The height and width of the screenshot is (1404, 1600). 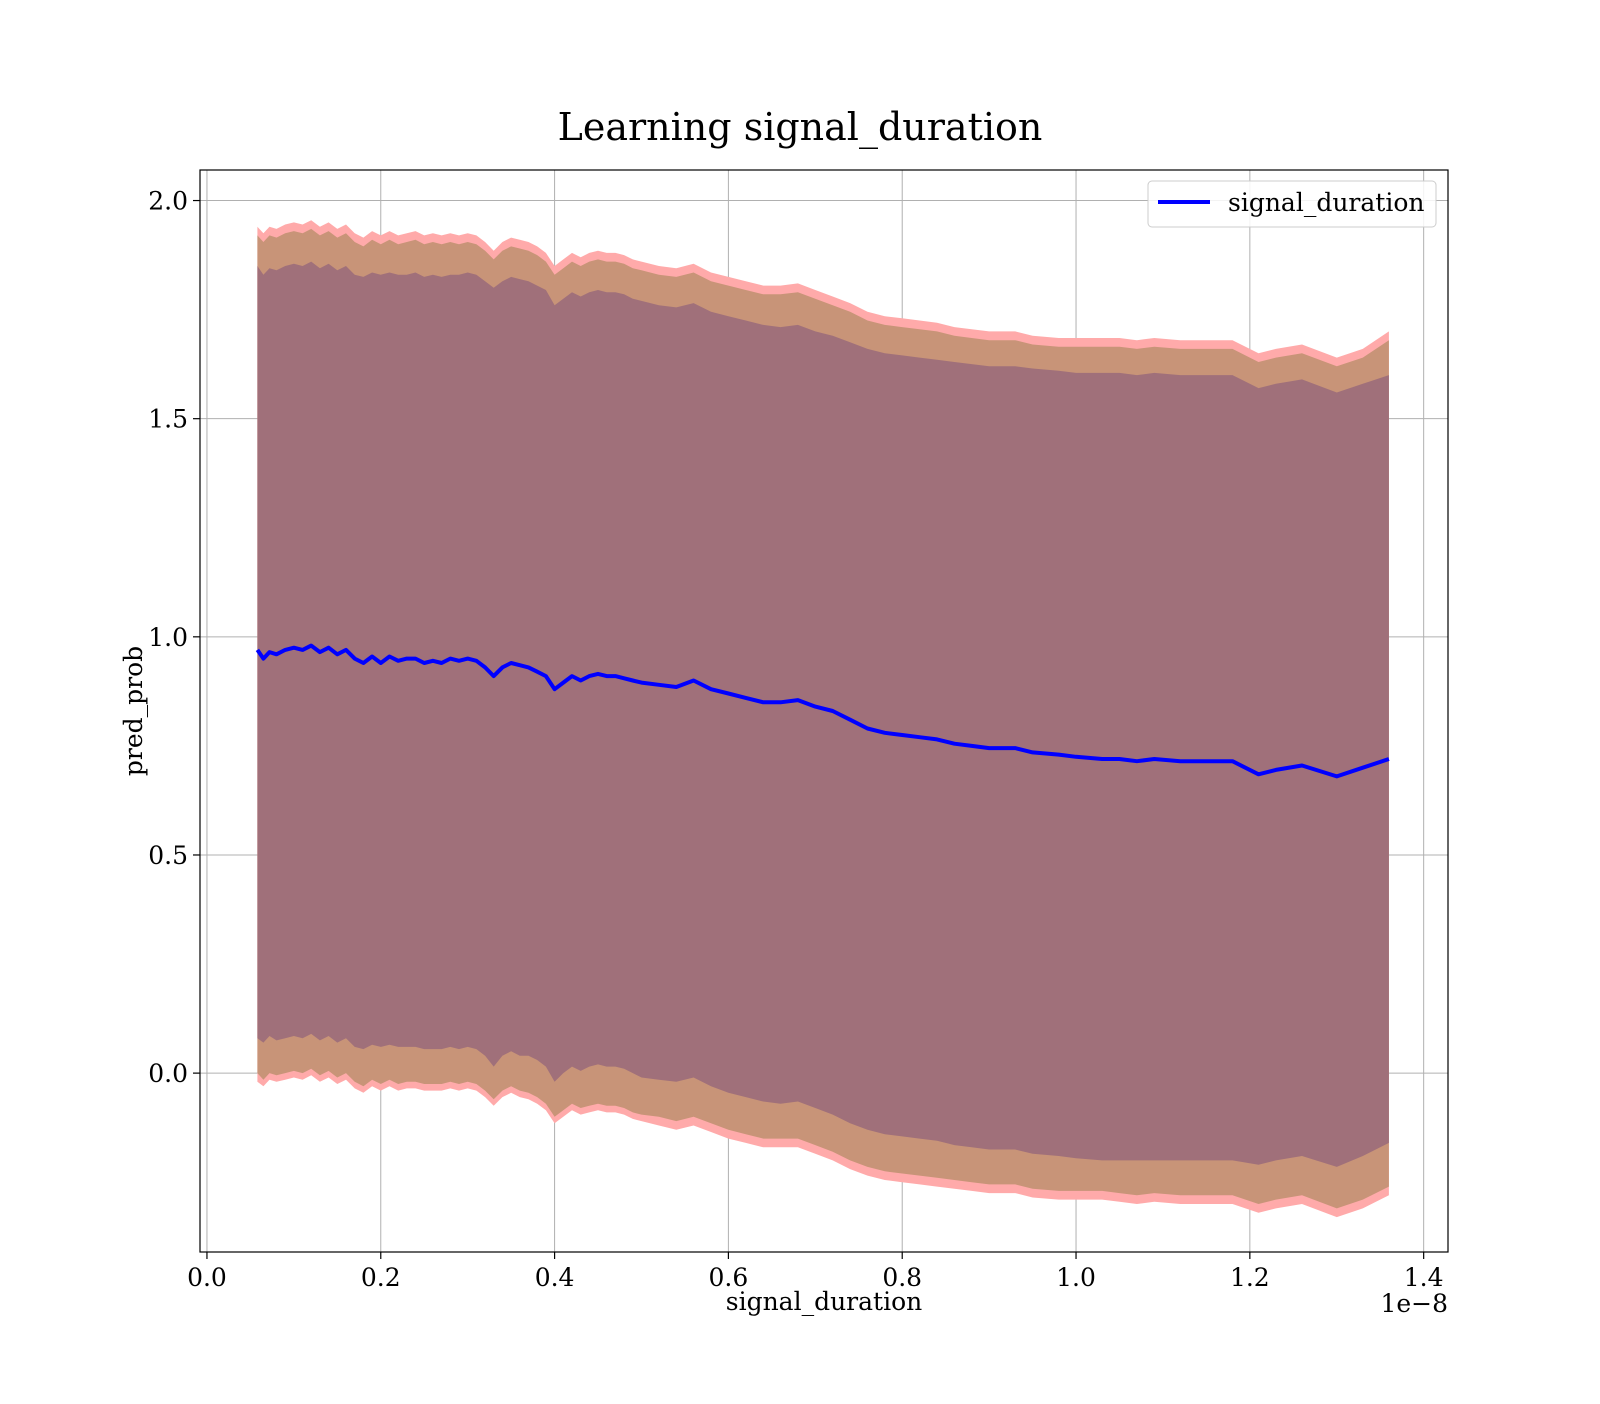 I want to click on legend-box, so click(x=1292, y=204).